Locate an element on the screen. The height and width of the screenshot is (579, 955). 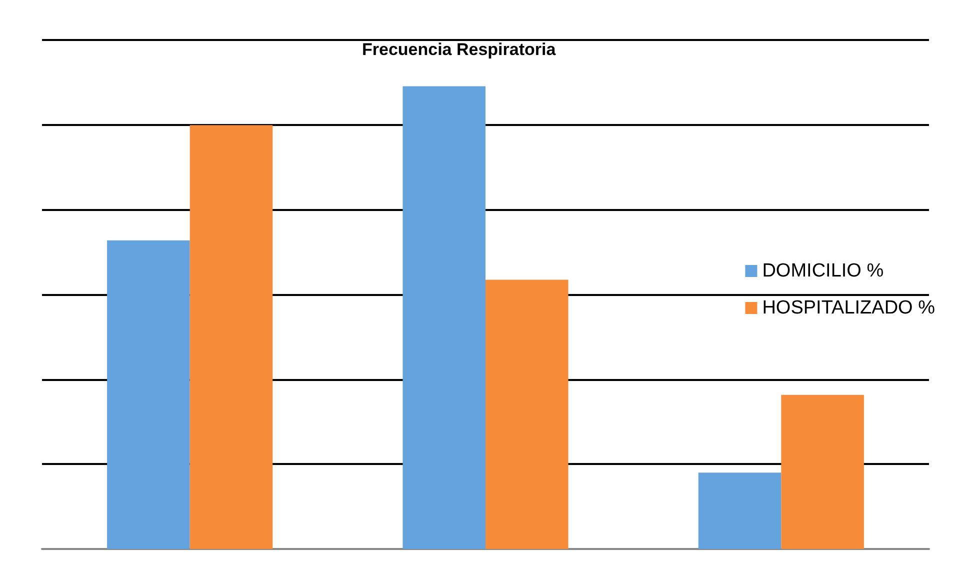
chart-title: Frecuencia Respiratoria is located at coordinates (459, 49).